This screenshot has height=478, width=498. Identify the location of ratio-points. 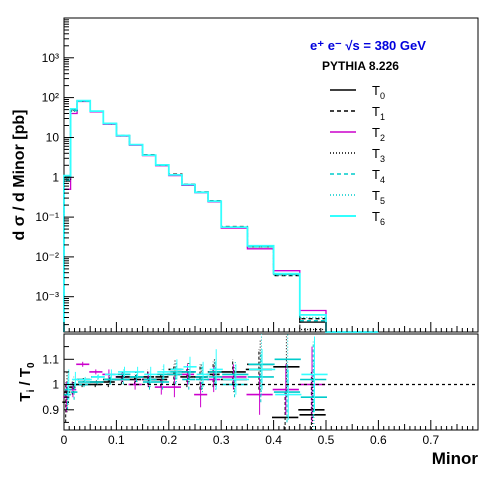
(195, 382).